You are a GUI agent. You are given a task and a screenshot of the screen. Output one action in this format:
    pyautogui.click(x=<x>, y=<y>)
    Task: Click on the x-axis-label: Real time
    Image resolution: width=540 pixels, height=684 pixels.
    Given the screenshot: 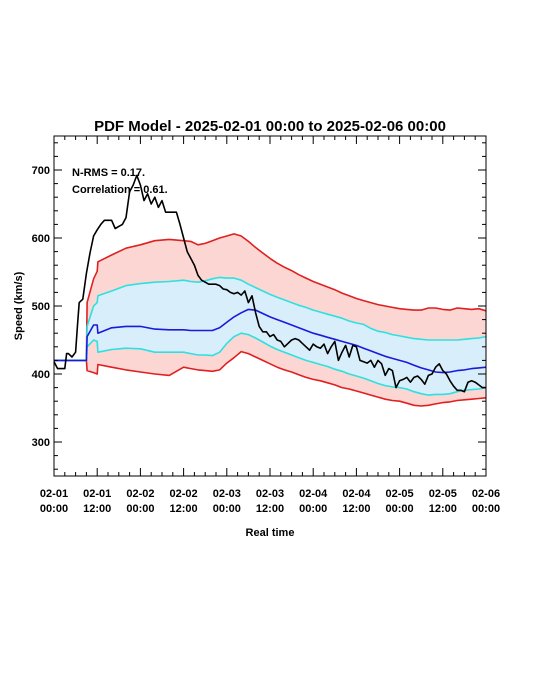 What is the action you would take?
    pyautogui.click(x=270, y=533)
    